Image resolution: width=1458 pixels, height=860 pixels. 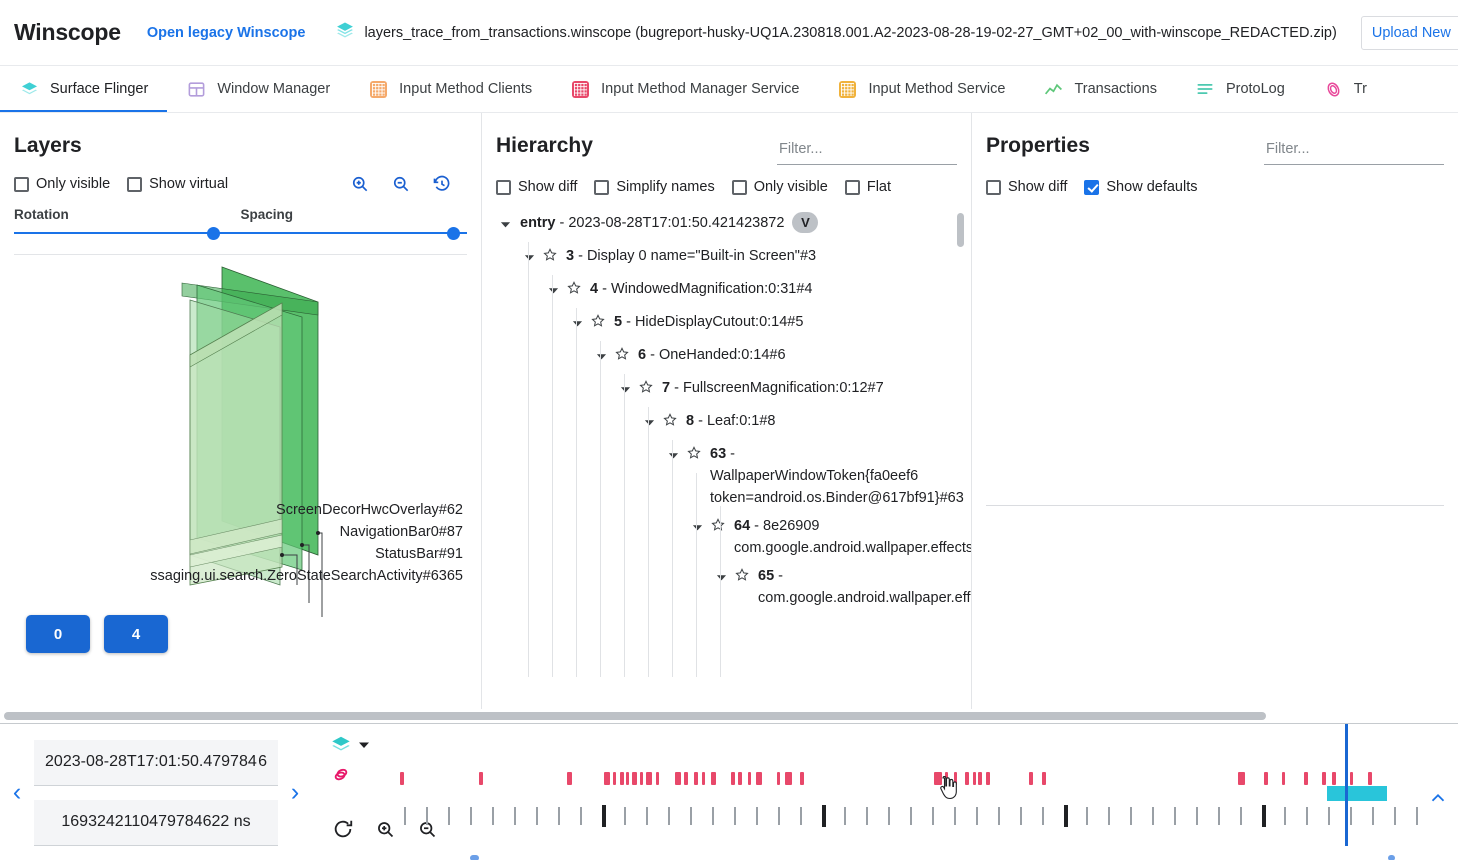 I want to click on tree-node: 7 - FullscreenMagnification:0:12#7, so click(x=793, y=390).